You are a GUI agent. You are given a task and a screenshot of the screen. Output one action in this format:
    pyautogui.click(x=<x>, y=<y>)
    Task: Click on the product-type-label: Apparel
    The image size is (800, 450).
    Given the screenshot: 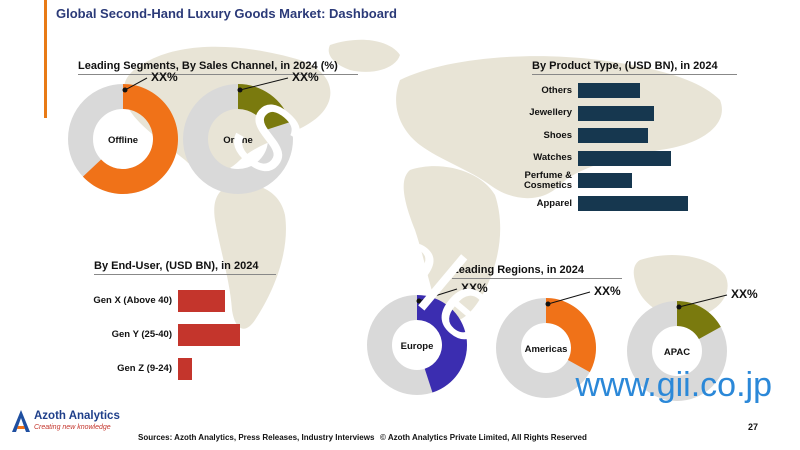 What is the action you would take?
    pyautogui.click(x=554, y=203)
    